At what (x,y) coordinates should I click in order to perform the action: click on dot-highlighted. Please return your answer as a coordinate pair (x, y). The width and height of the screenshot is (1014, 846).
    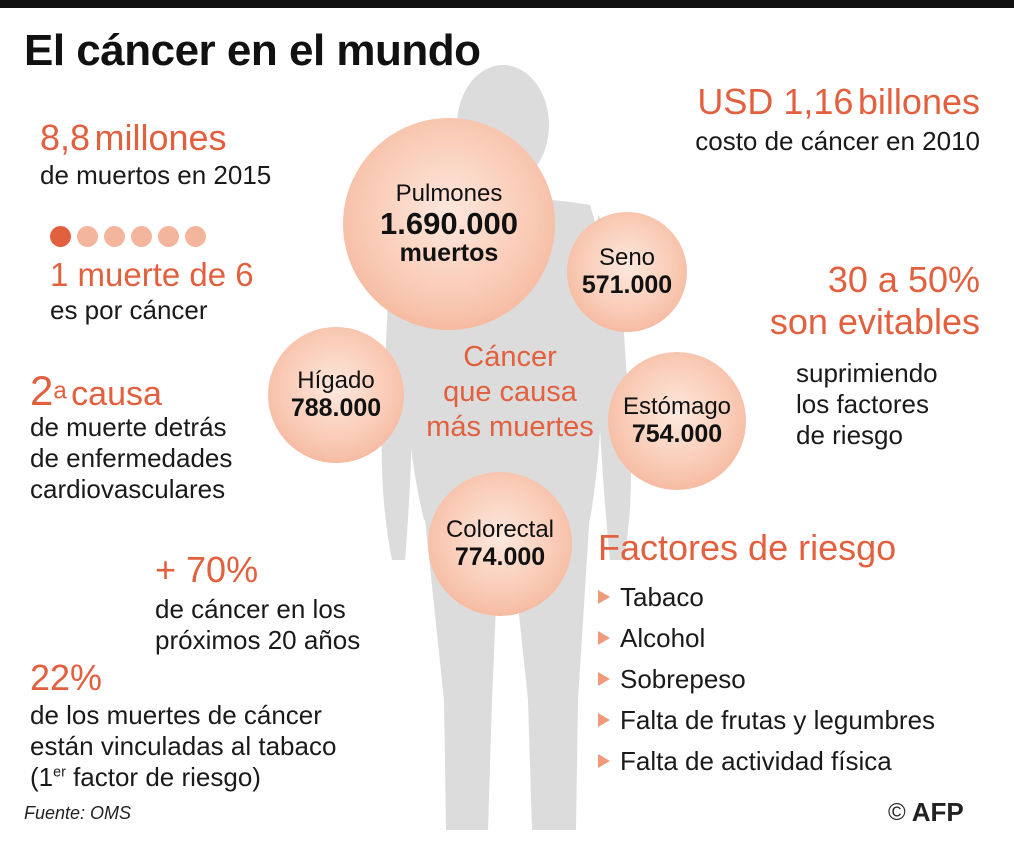
    Looking at the image, I should click on (60, 236).